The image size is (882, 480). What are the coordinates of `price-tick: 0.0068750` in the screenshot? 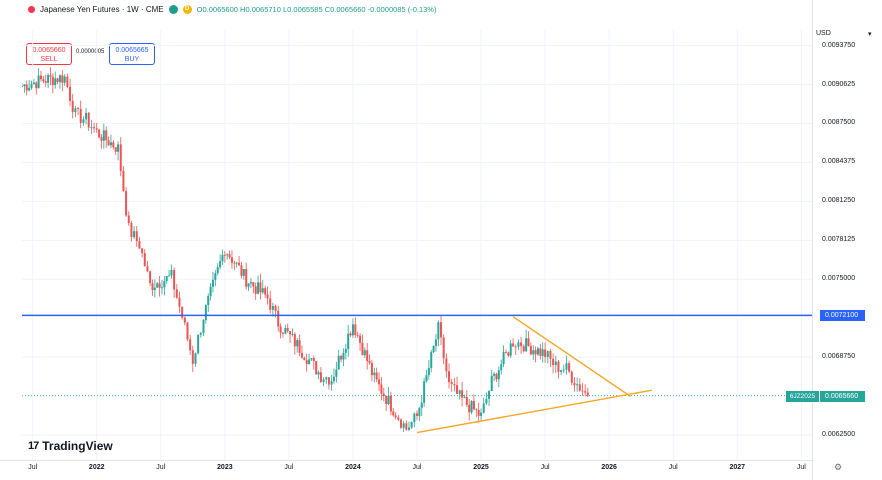 It's located at (839, 357).